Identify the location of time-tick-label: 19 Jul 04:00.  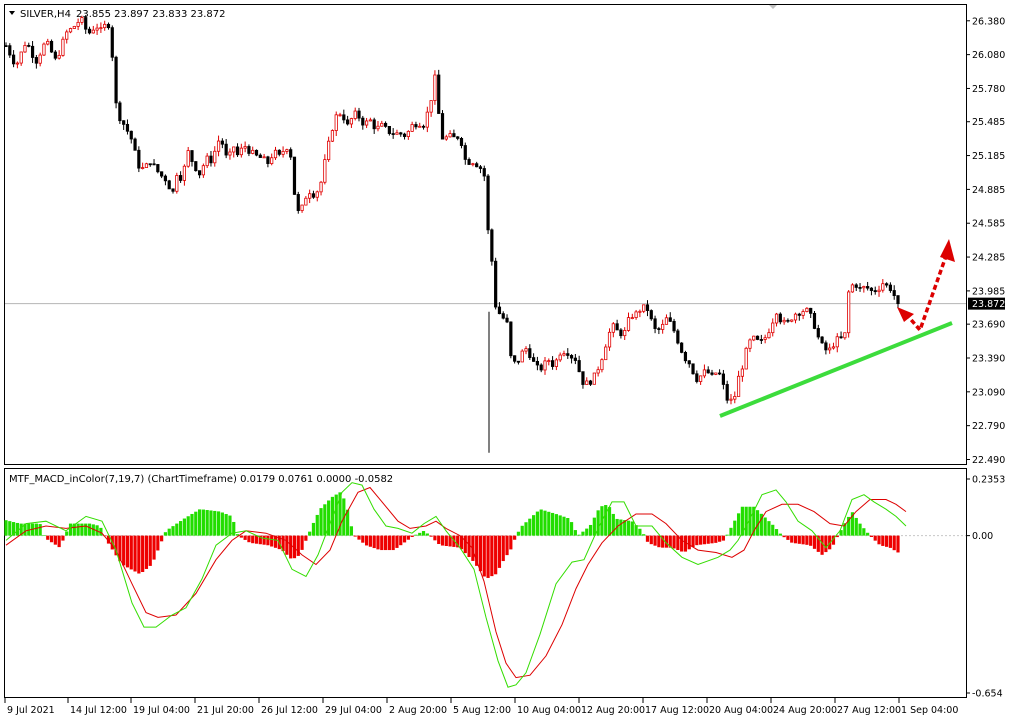
(161, 710).